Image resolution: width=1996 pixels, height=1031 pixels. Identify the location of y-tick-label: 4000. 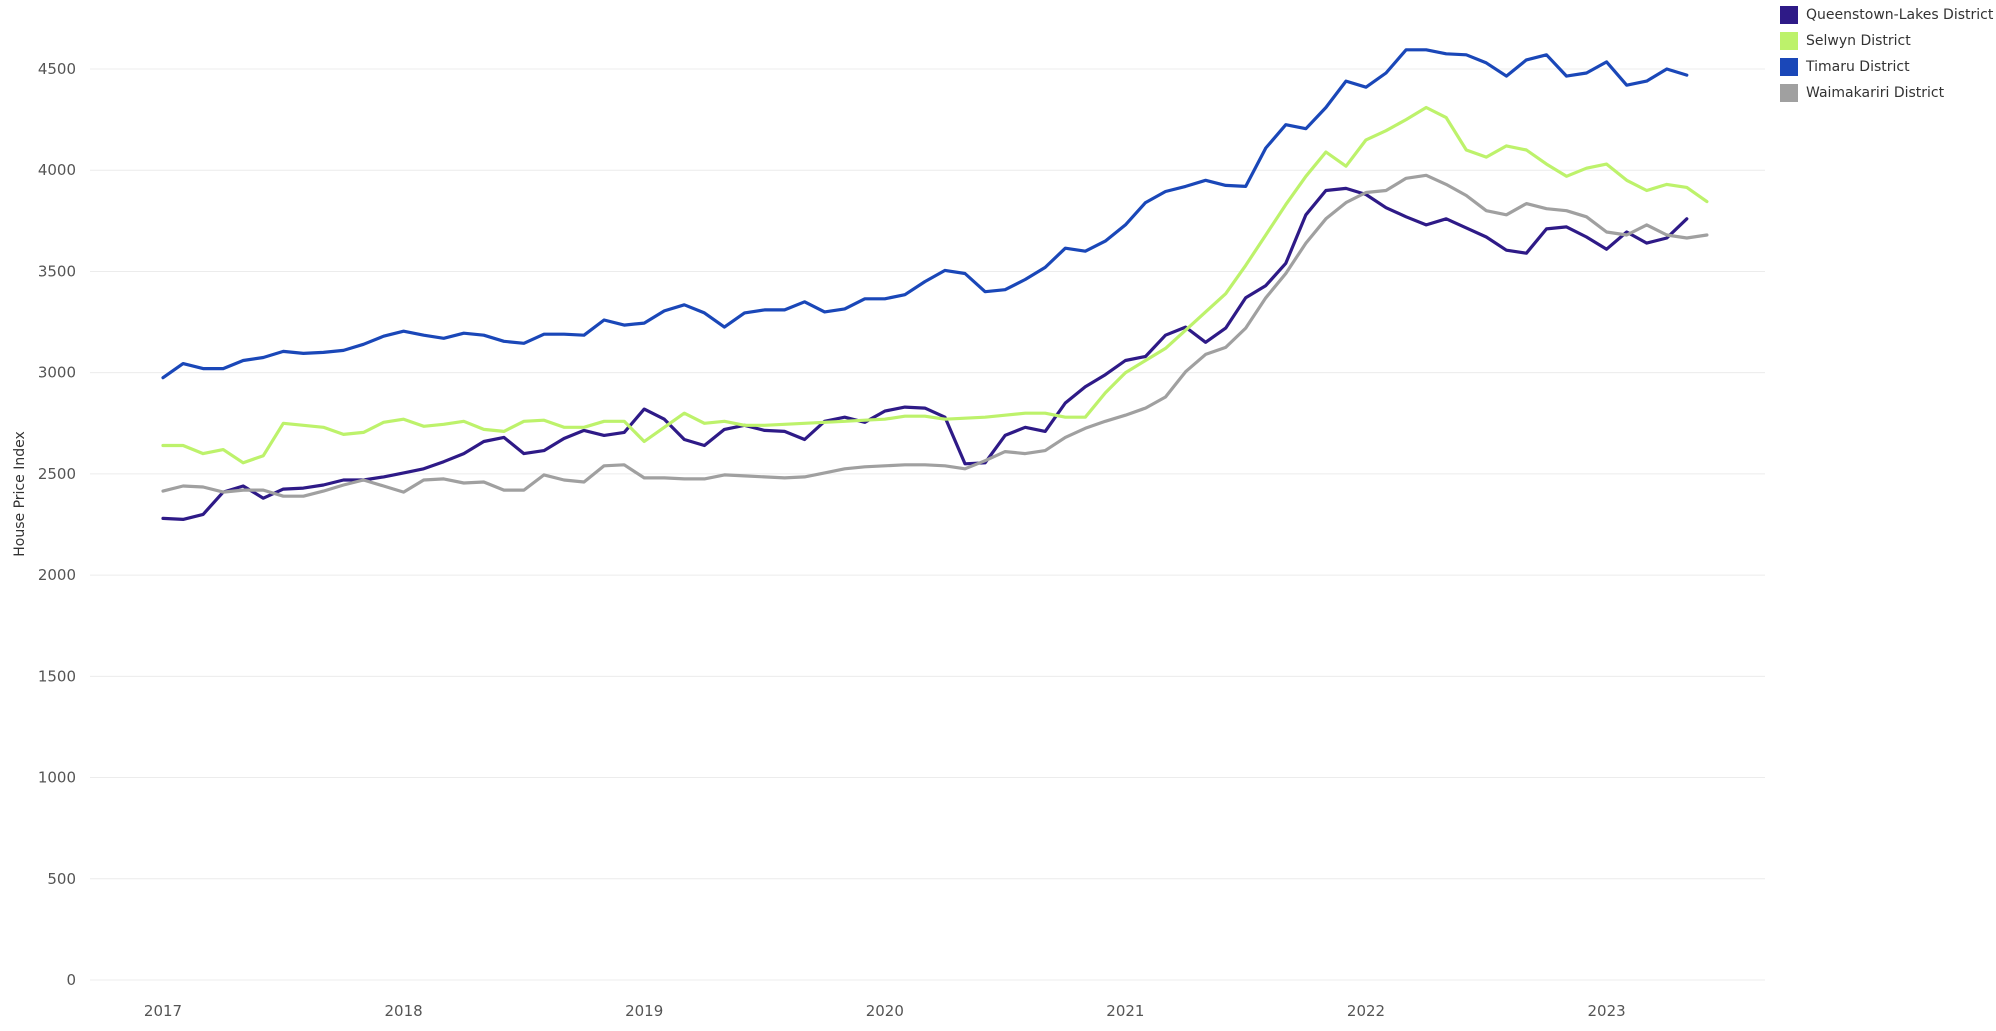
(57, 170).